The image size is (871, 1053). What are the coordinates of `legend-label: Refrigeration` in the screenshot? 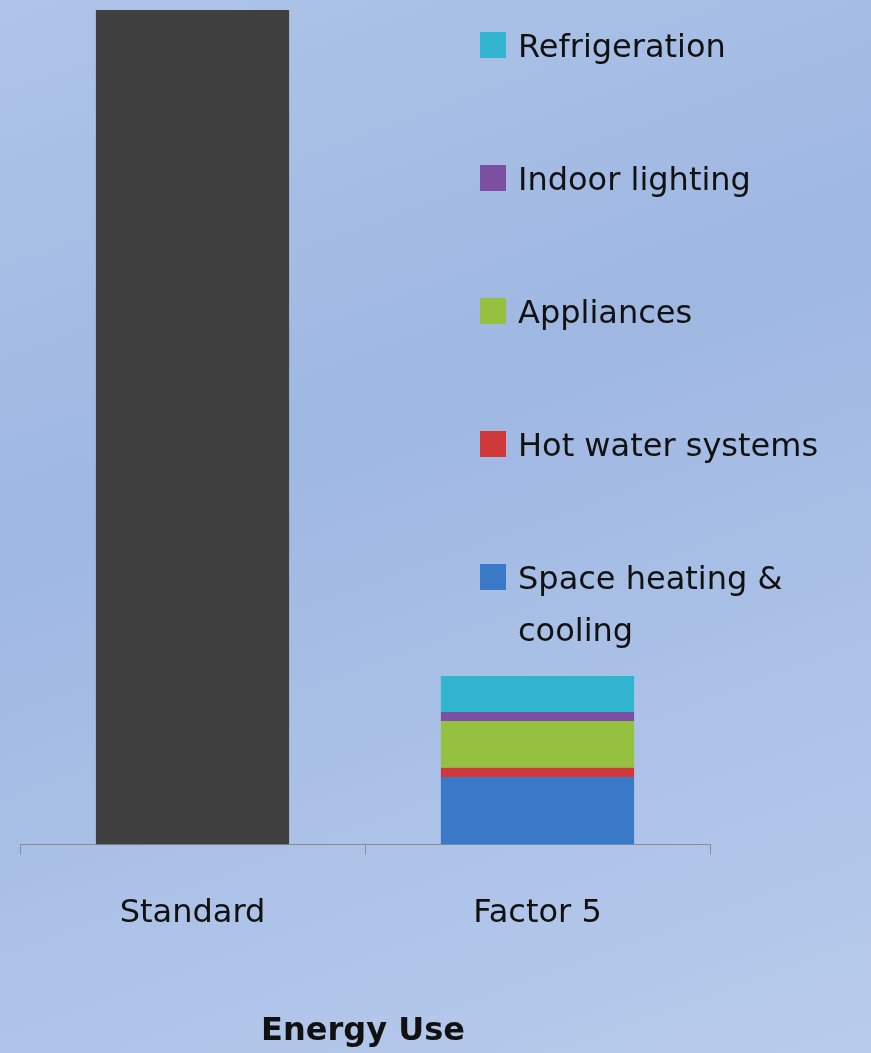 It's located at (622, 46).